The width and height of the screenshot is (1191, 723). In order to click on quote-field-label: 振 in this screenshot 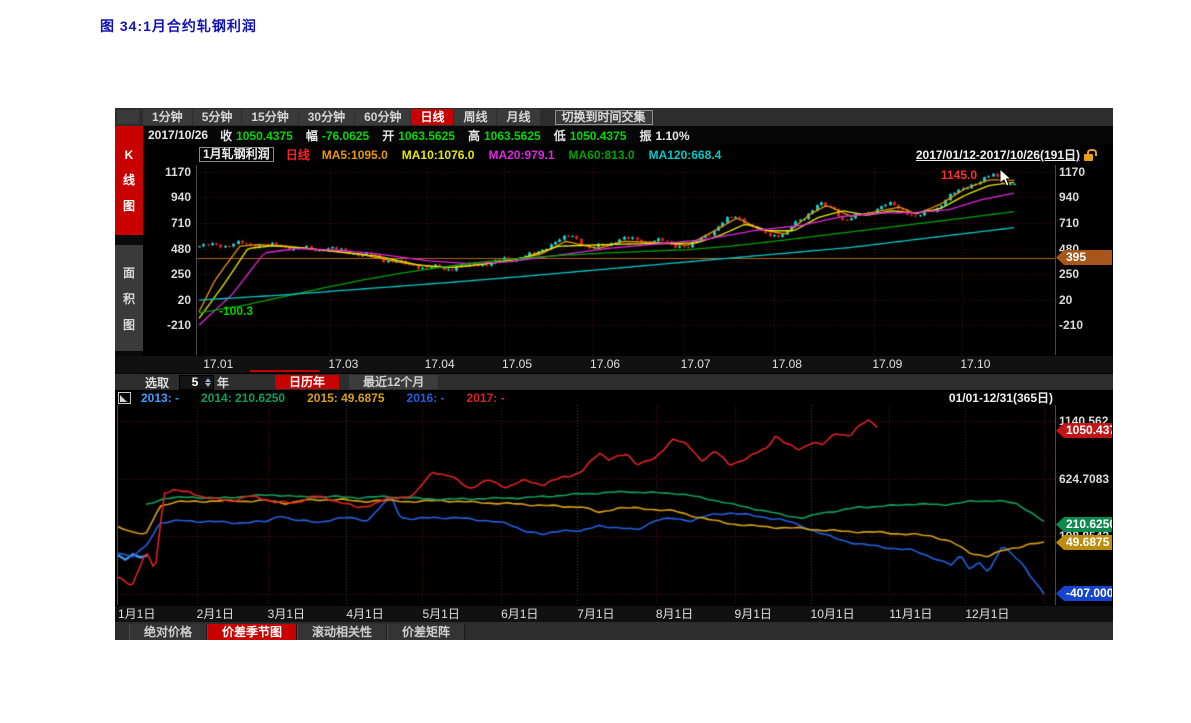, I will do `click(645, 135)`.